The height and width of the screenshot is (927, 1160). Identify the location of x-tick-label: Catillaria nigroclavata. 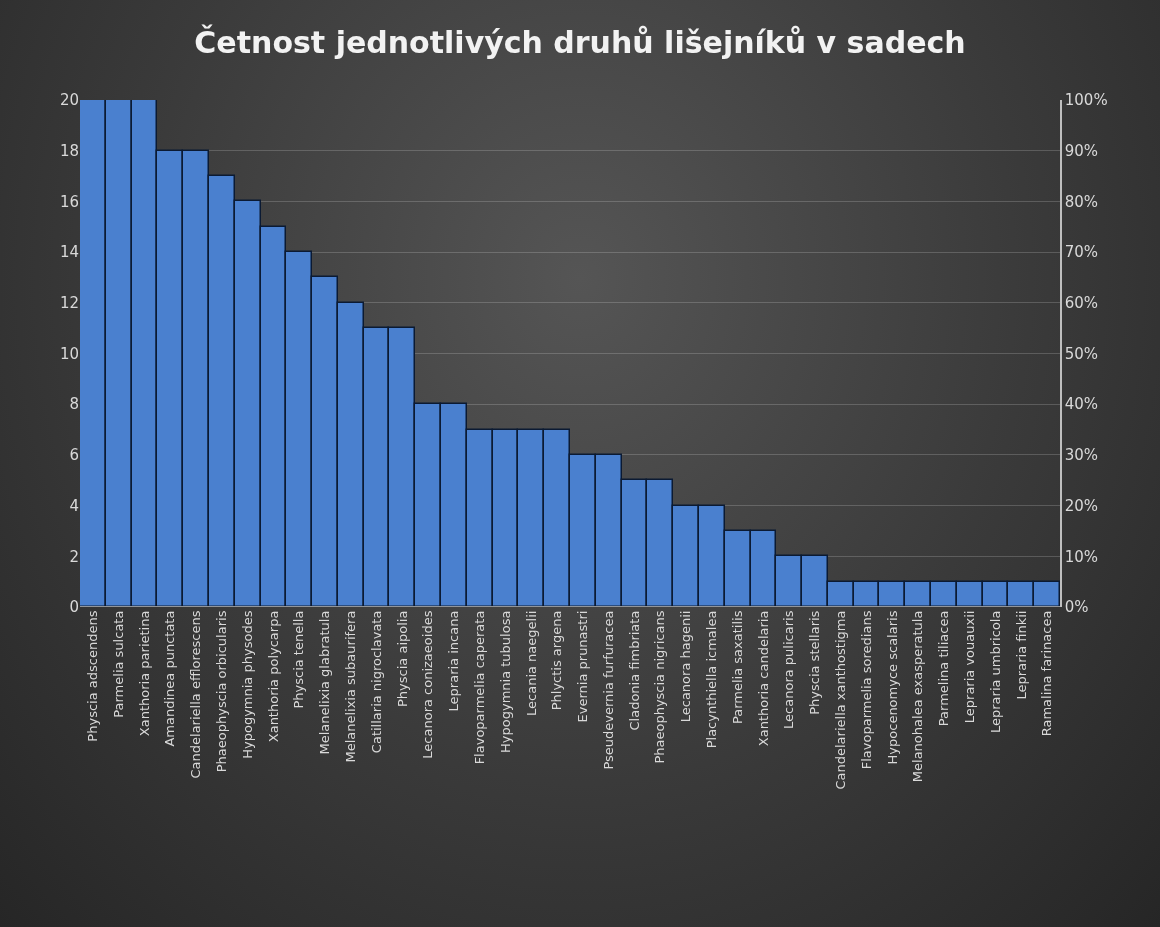
(376, 682).